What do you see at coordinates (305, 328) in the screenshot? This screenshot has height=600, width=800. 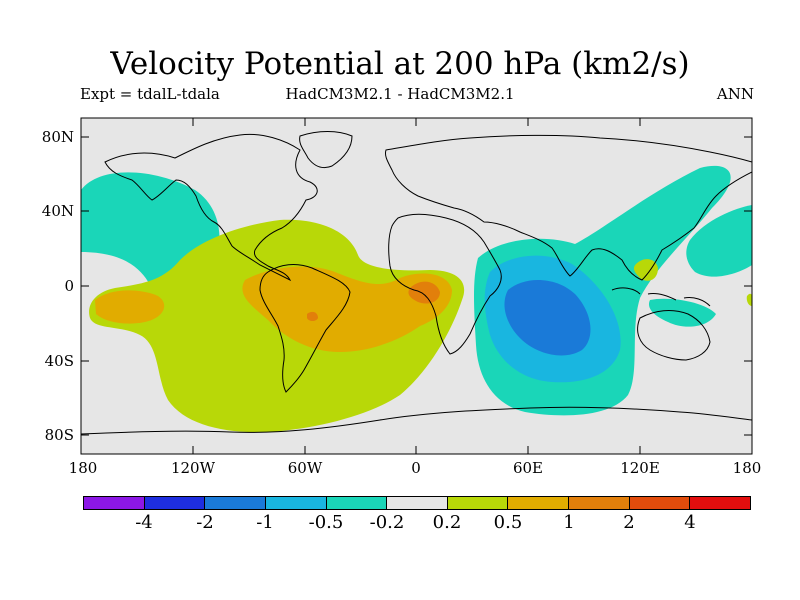 I see `coastline-south-america` at bounding box center [305, 328].